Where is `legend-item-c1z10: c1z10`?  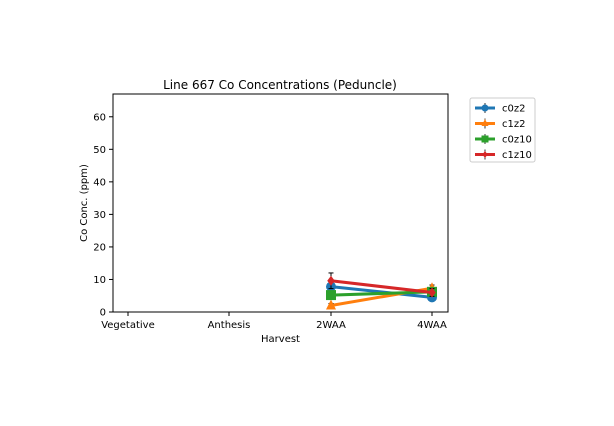 legend-item-c1z10: c1z10 is located at coordinates (503, 155).